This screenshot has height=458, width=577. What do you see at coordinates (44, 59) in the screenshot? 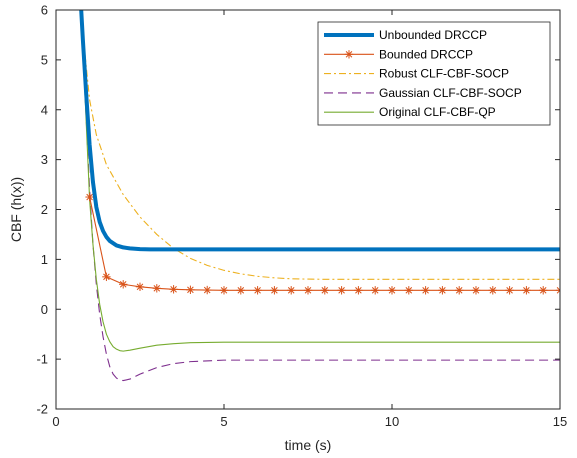
I see `y-tick-label: 5` at bounding box center [44, 59].